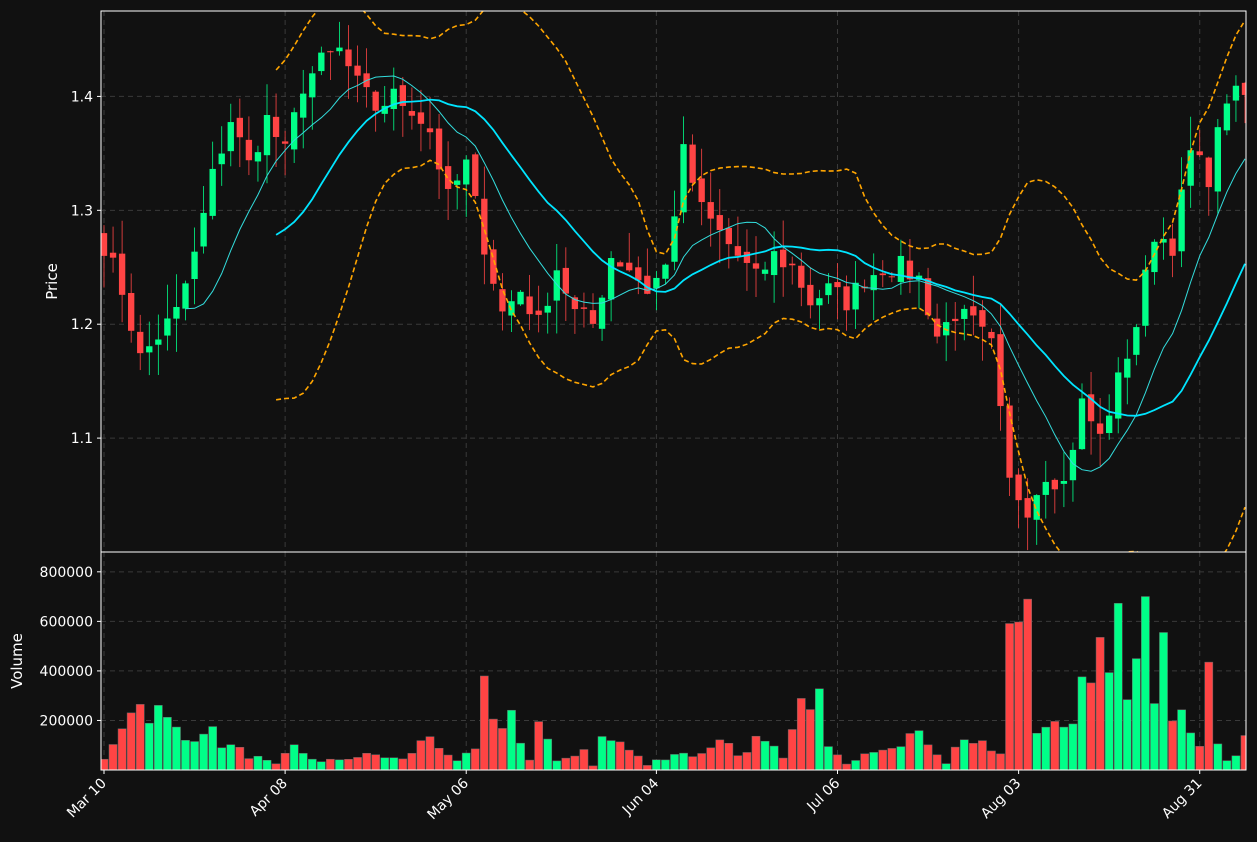 Image resolution: width=1257 pixels, height=842 pixels. I want to click on price-ytick-label: 1.1, so click(82, 439).